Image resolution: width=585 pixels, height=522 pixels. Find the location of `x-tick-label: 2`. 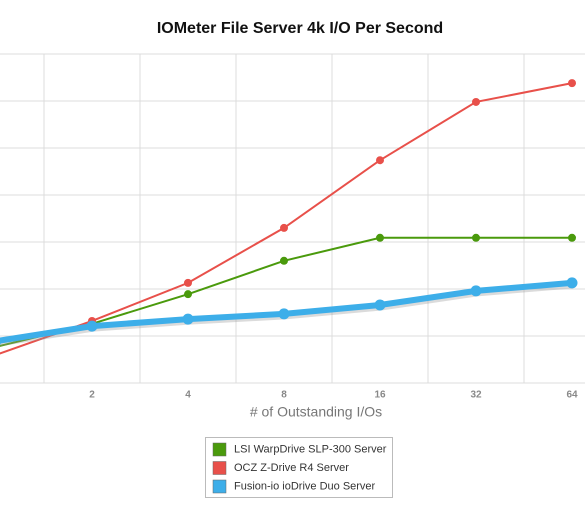

x-tick-label: 2 is located at coordinates (92, 395).